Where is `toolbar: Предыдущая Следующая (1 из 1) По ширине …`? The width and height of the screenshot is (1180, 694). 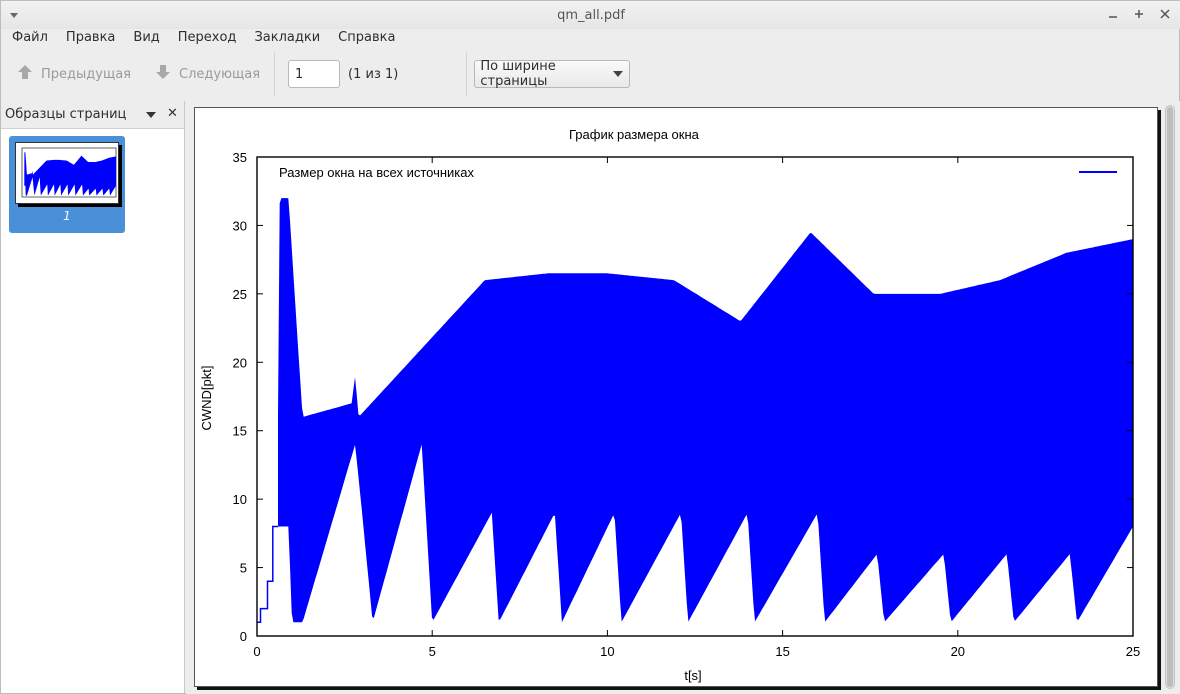 toolbar: Предыдущая Следующая (1 из 1) По ширине … is located at coordinates (590, 74).